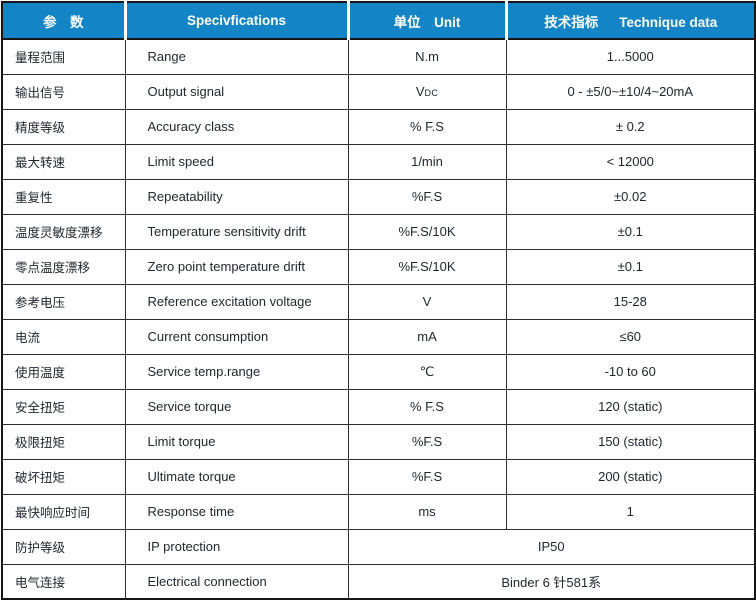  Describe the element at coordinates (236, 581) in the screenshot. I see `spec-cell: Electrical connection` at that location.